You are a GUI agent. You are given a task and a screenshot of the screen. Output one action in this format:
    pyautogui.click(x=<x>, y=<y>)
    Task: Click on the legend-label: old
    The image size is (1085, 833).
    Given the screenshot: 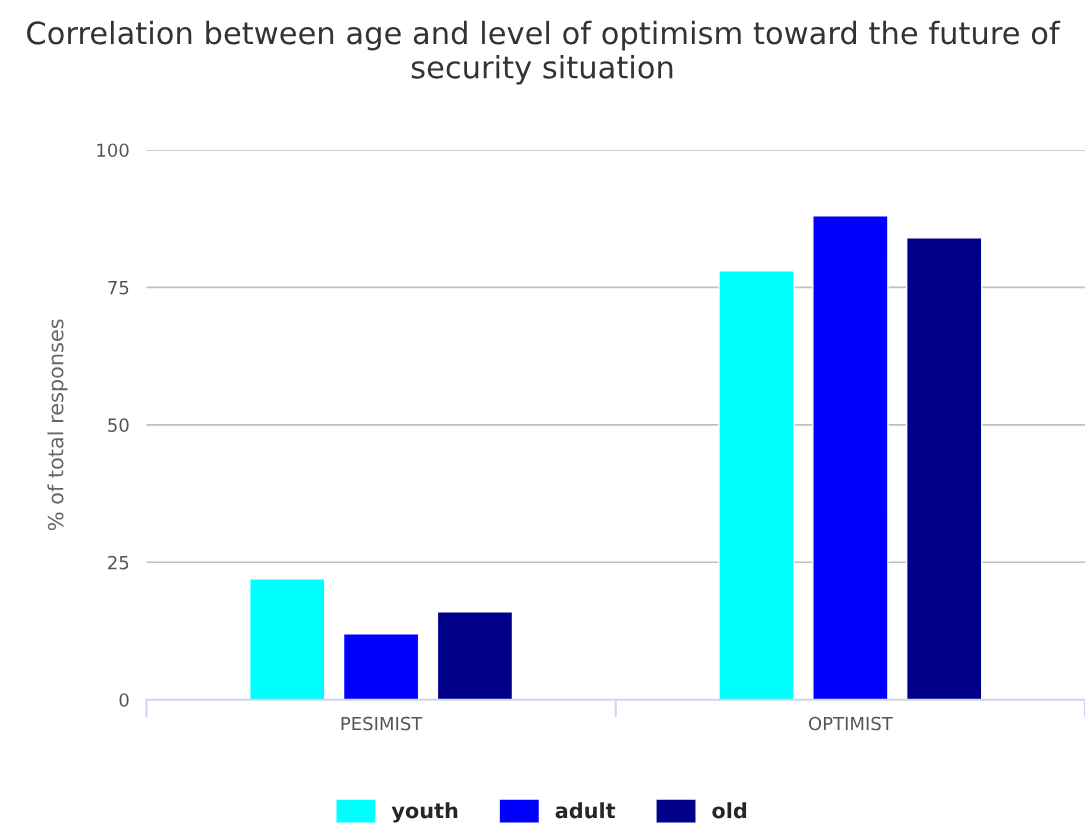 What is the action you would take?
    pyautogui.click(x=729, y=810)
    